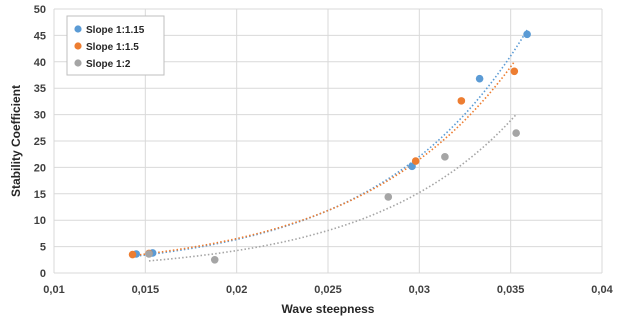 The image size is (619, 322). What do you see at coordinates (43, 274) in the screenshot?
I see `y-tick-label: 0` at bounding box center [43, 274].